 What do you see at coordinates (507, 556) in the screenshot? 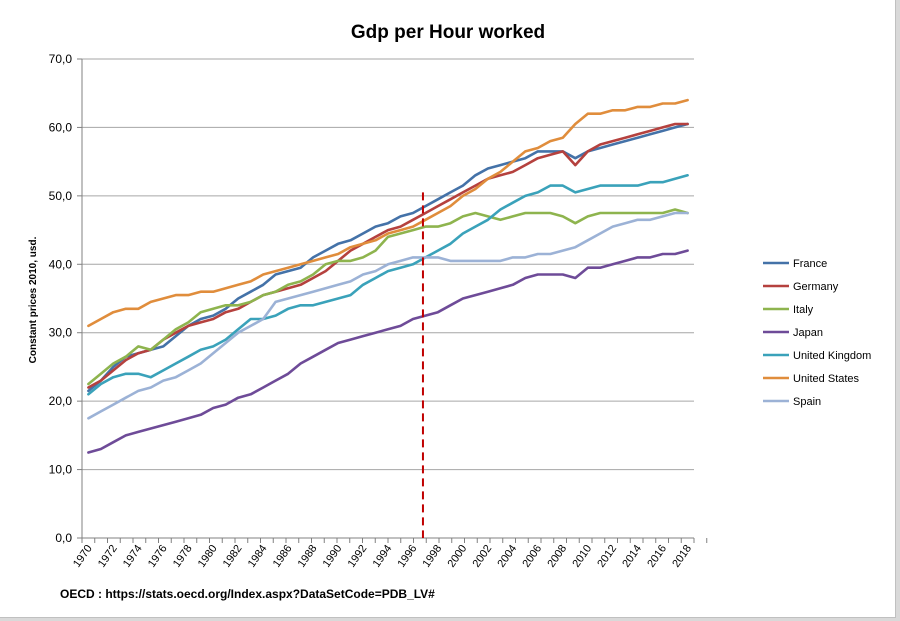
I see `x-tick-label: 2004` at bounding box center [507, 556].